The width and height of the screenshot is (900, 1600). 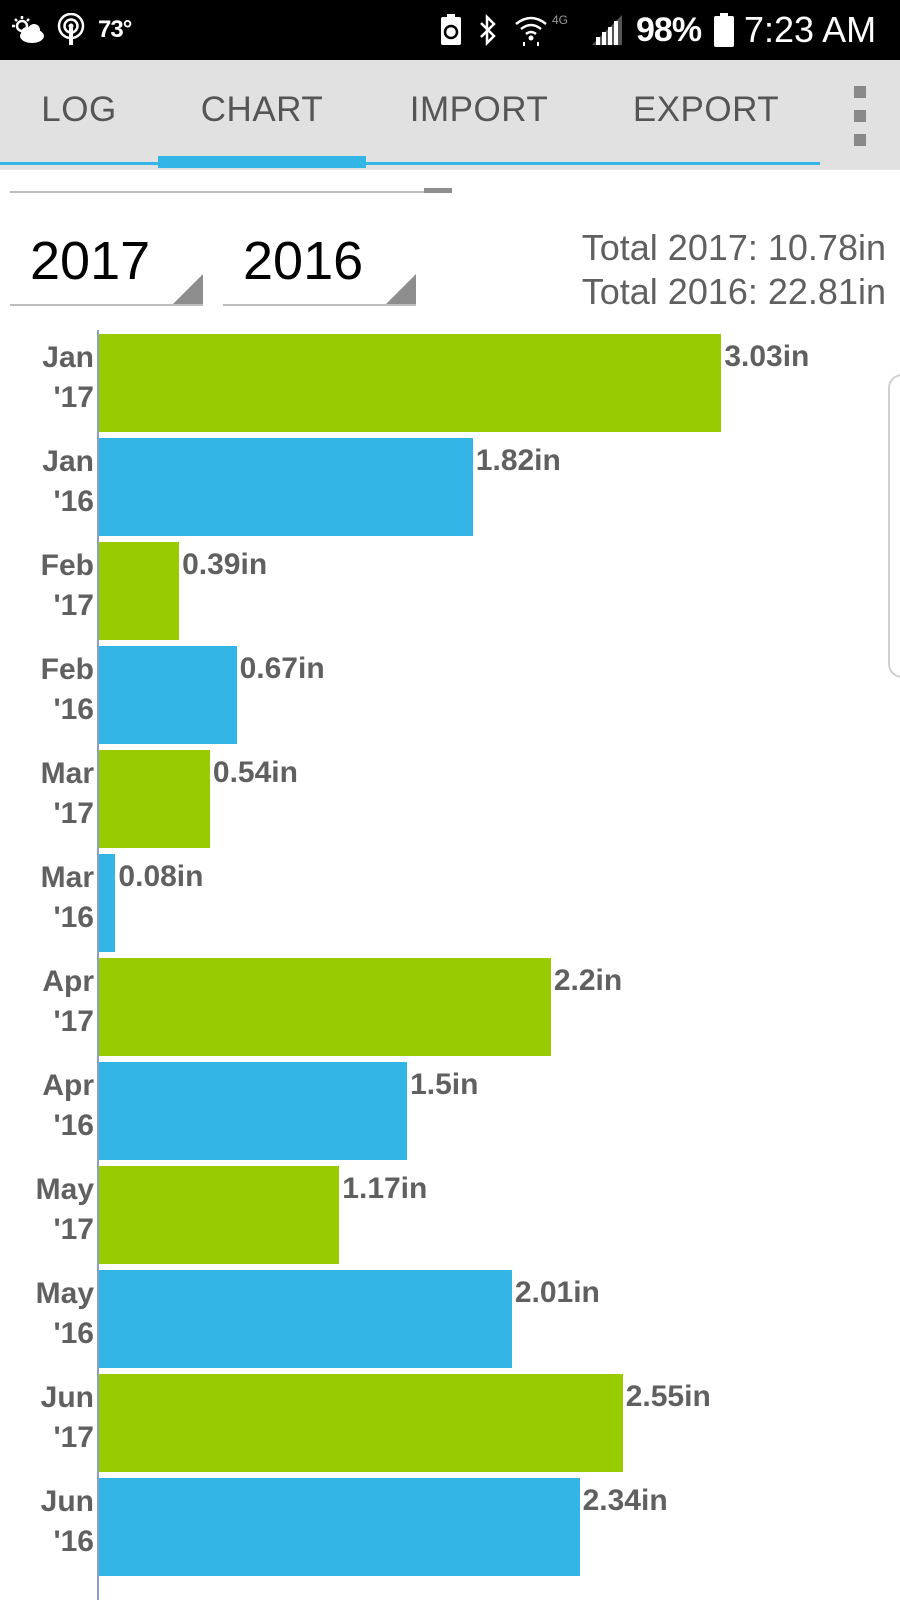 I want to click on category-label: Mar '16, so click(x=47, y=898).